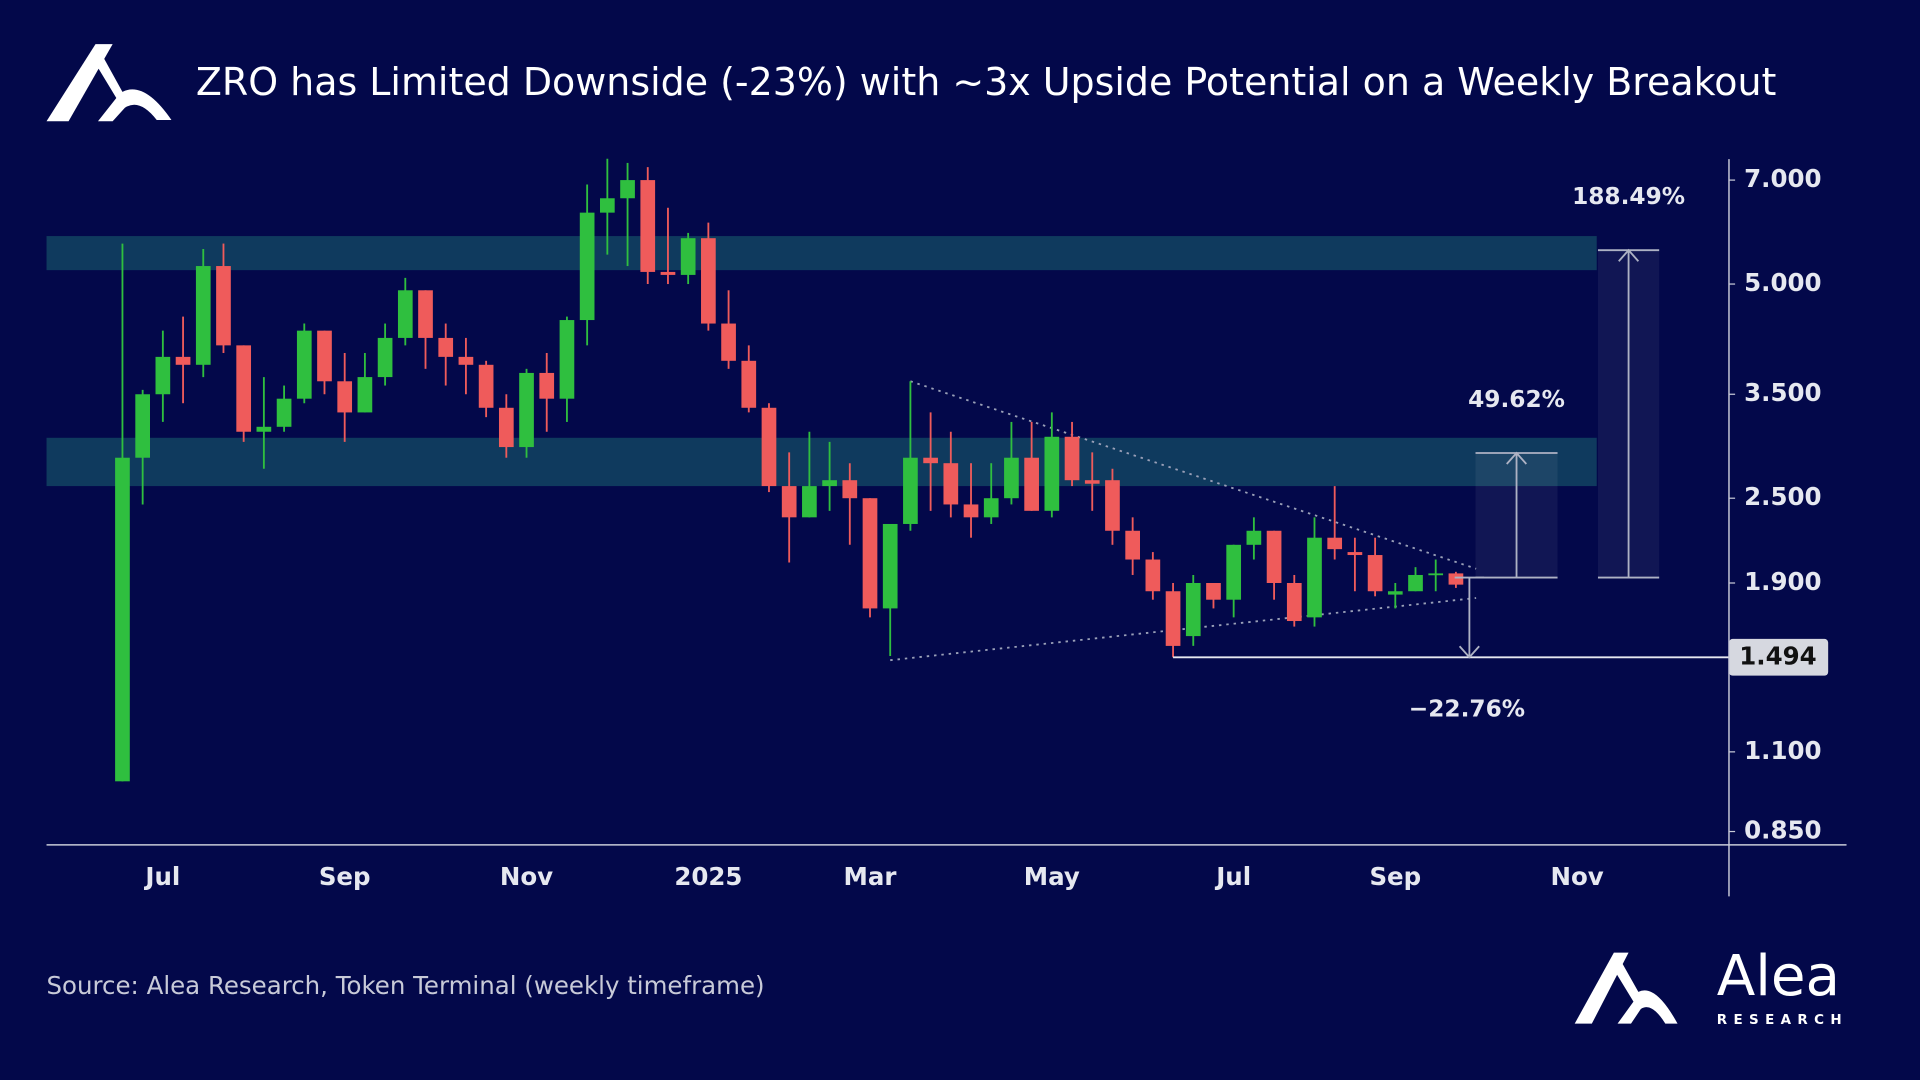 The image size is (1920, 1080). I want to click on price-label: 1.494, so click(1777, 655).